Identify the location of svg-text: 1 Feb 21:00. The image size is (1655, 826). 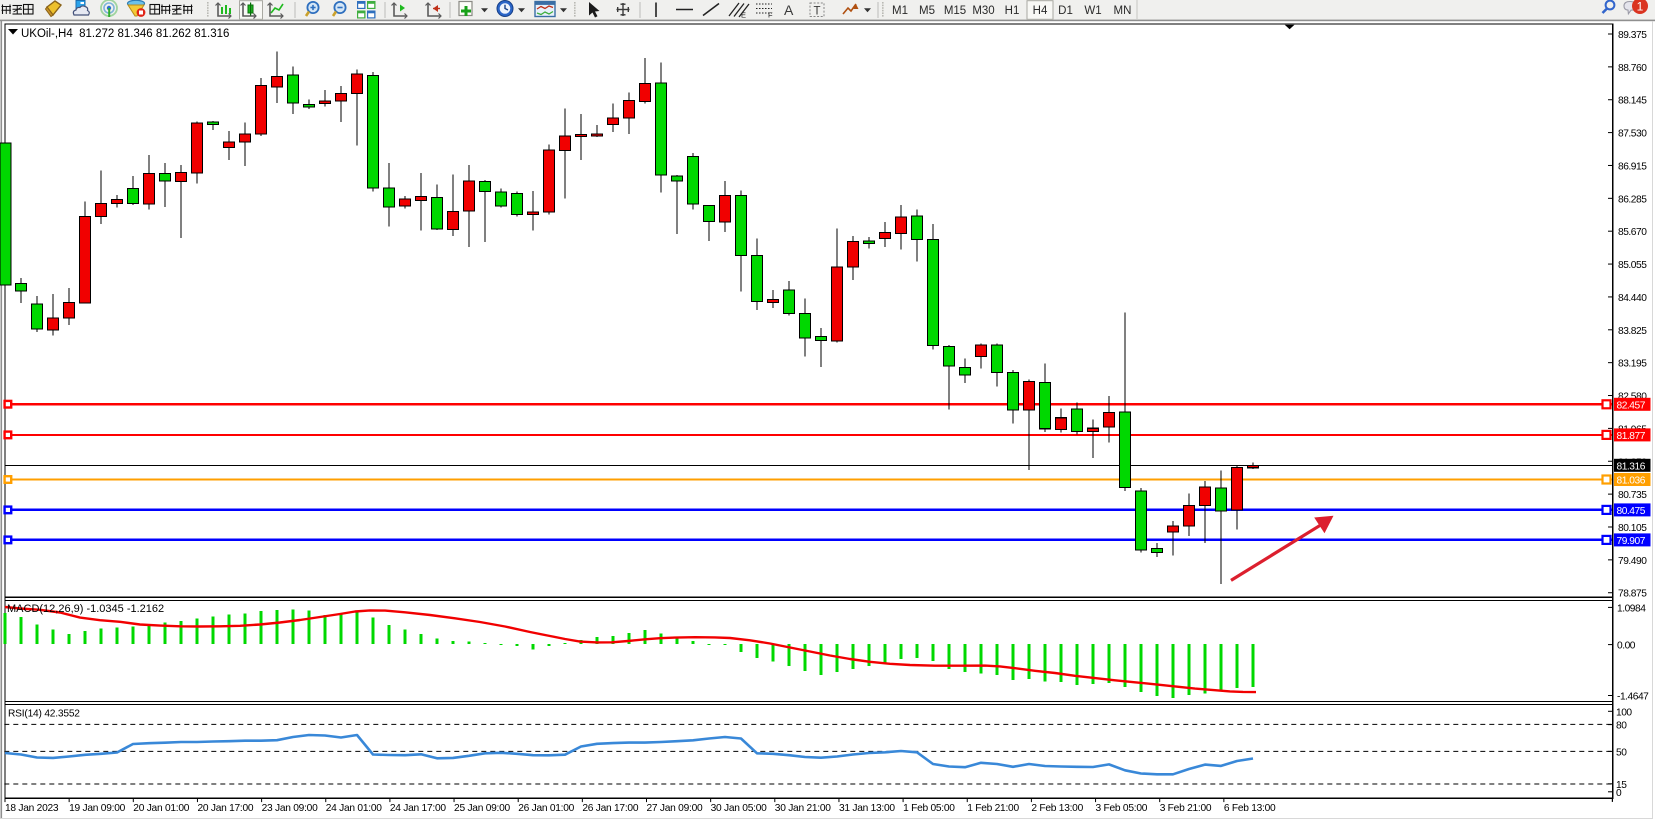
(993, 808).